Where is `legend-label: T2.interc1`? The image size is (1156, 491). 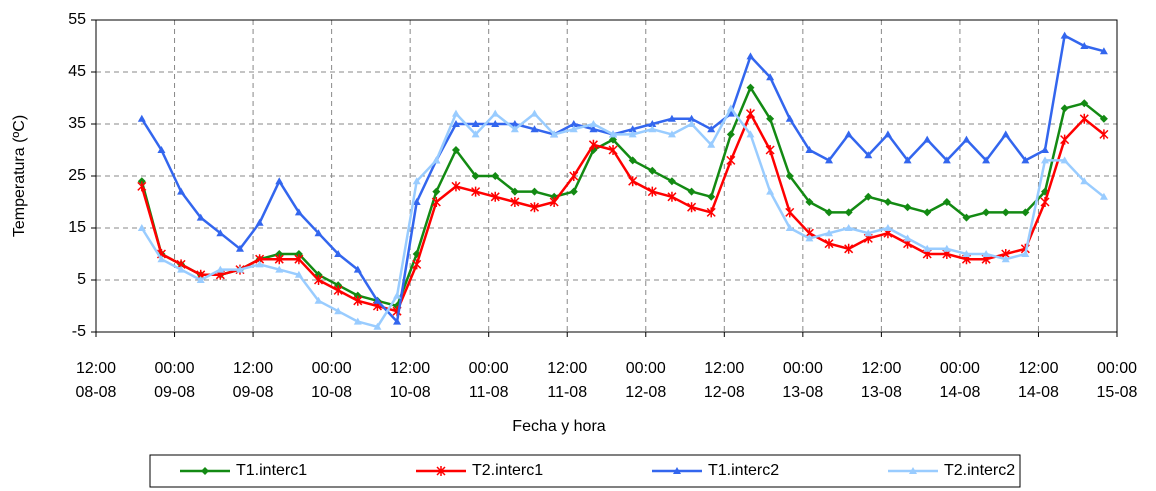 legend-label: T2.interc1 is located at coordinates (507, 470).